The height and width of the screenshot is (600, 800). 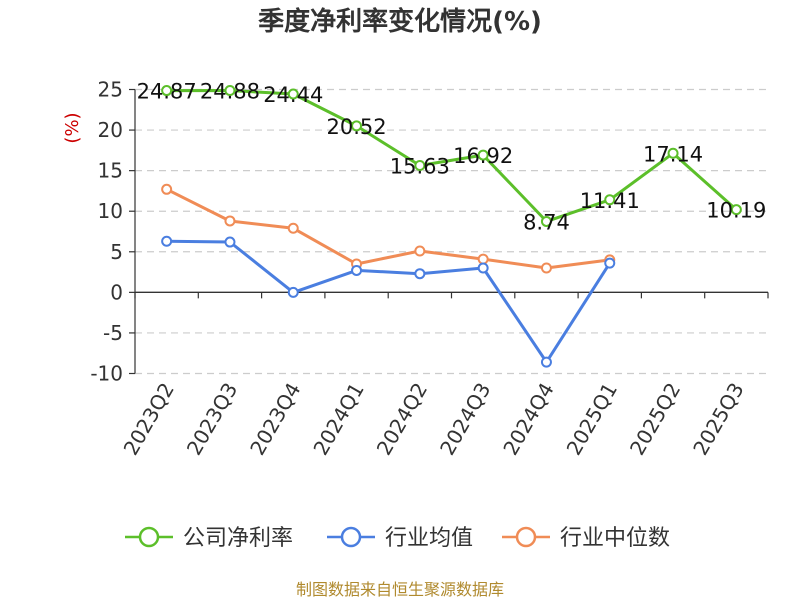 What do you see at coordinates (212, 419) in the screenshot?
I see `x-tick-label: 2023Q3` at bounding box center [212, 419].